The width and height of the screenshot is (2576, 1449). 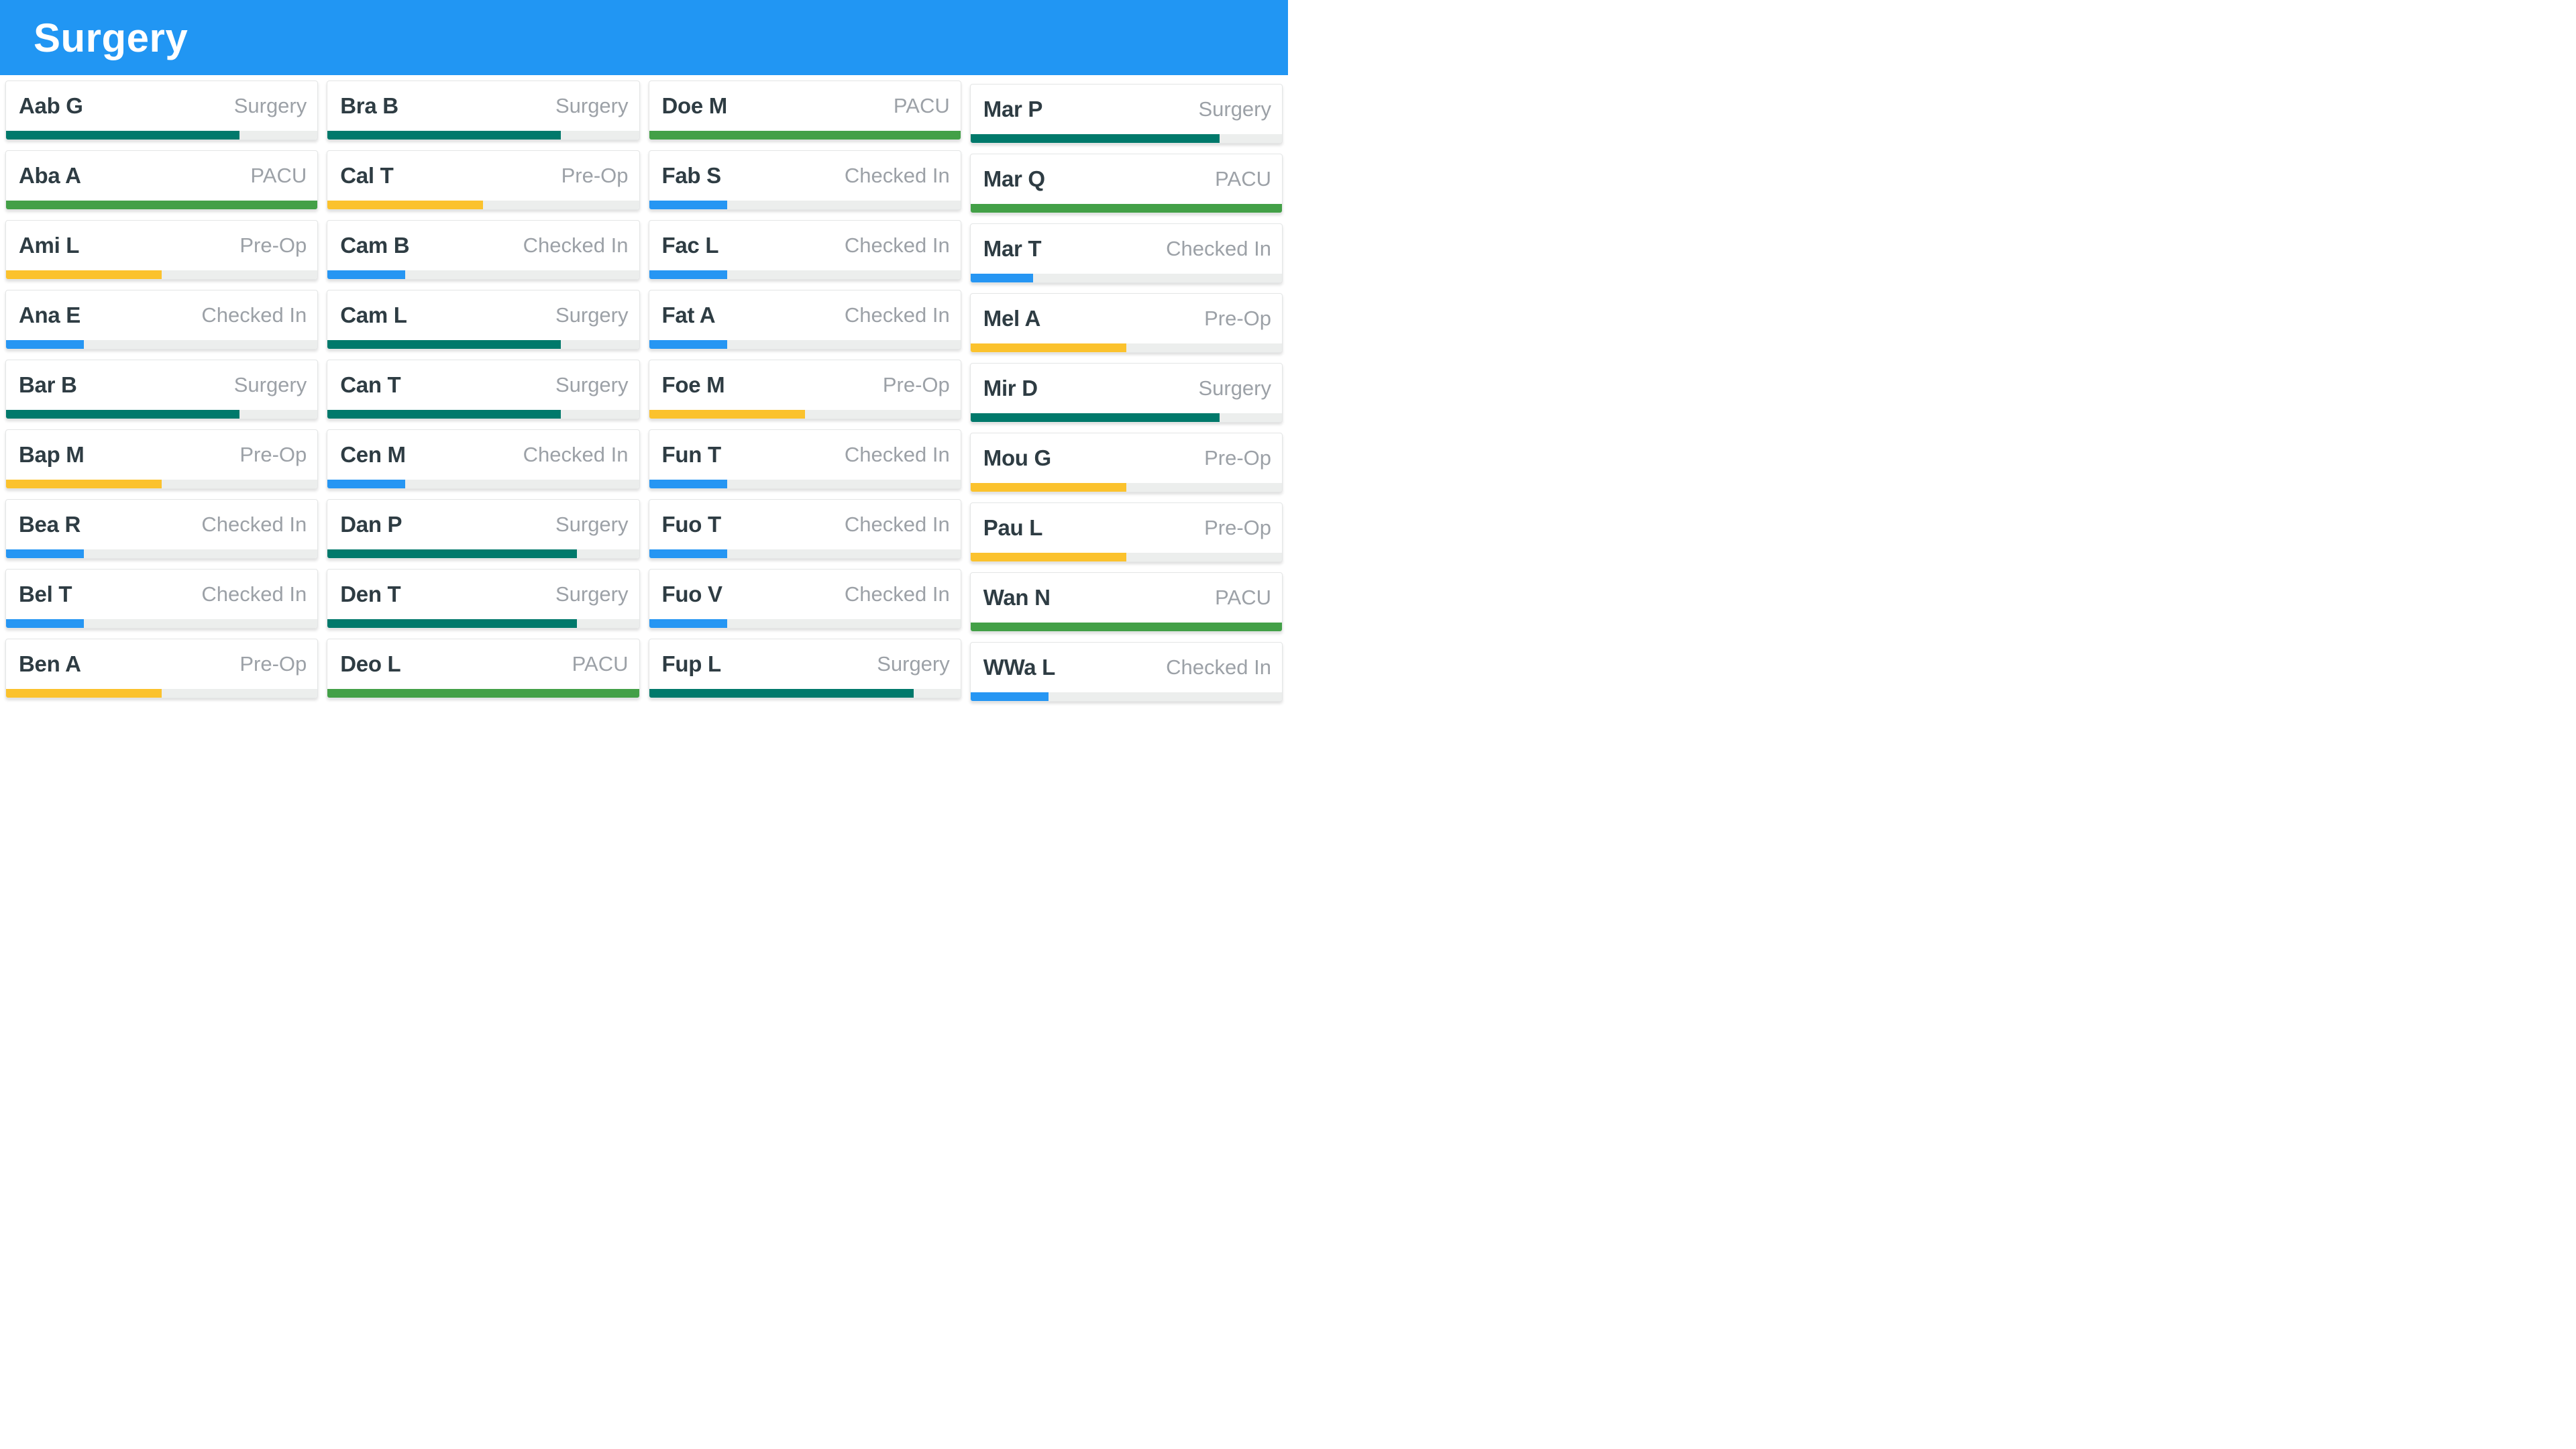 What do you see at coordinates (691, 663) in the screenshot?
I see `patient-name: Fup L` at bounding box center [691, 663].